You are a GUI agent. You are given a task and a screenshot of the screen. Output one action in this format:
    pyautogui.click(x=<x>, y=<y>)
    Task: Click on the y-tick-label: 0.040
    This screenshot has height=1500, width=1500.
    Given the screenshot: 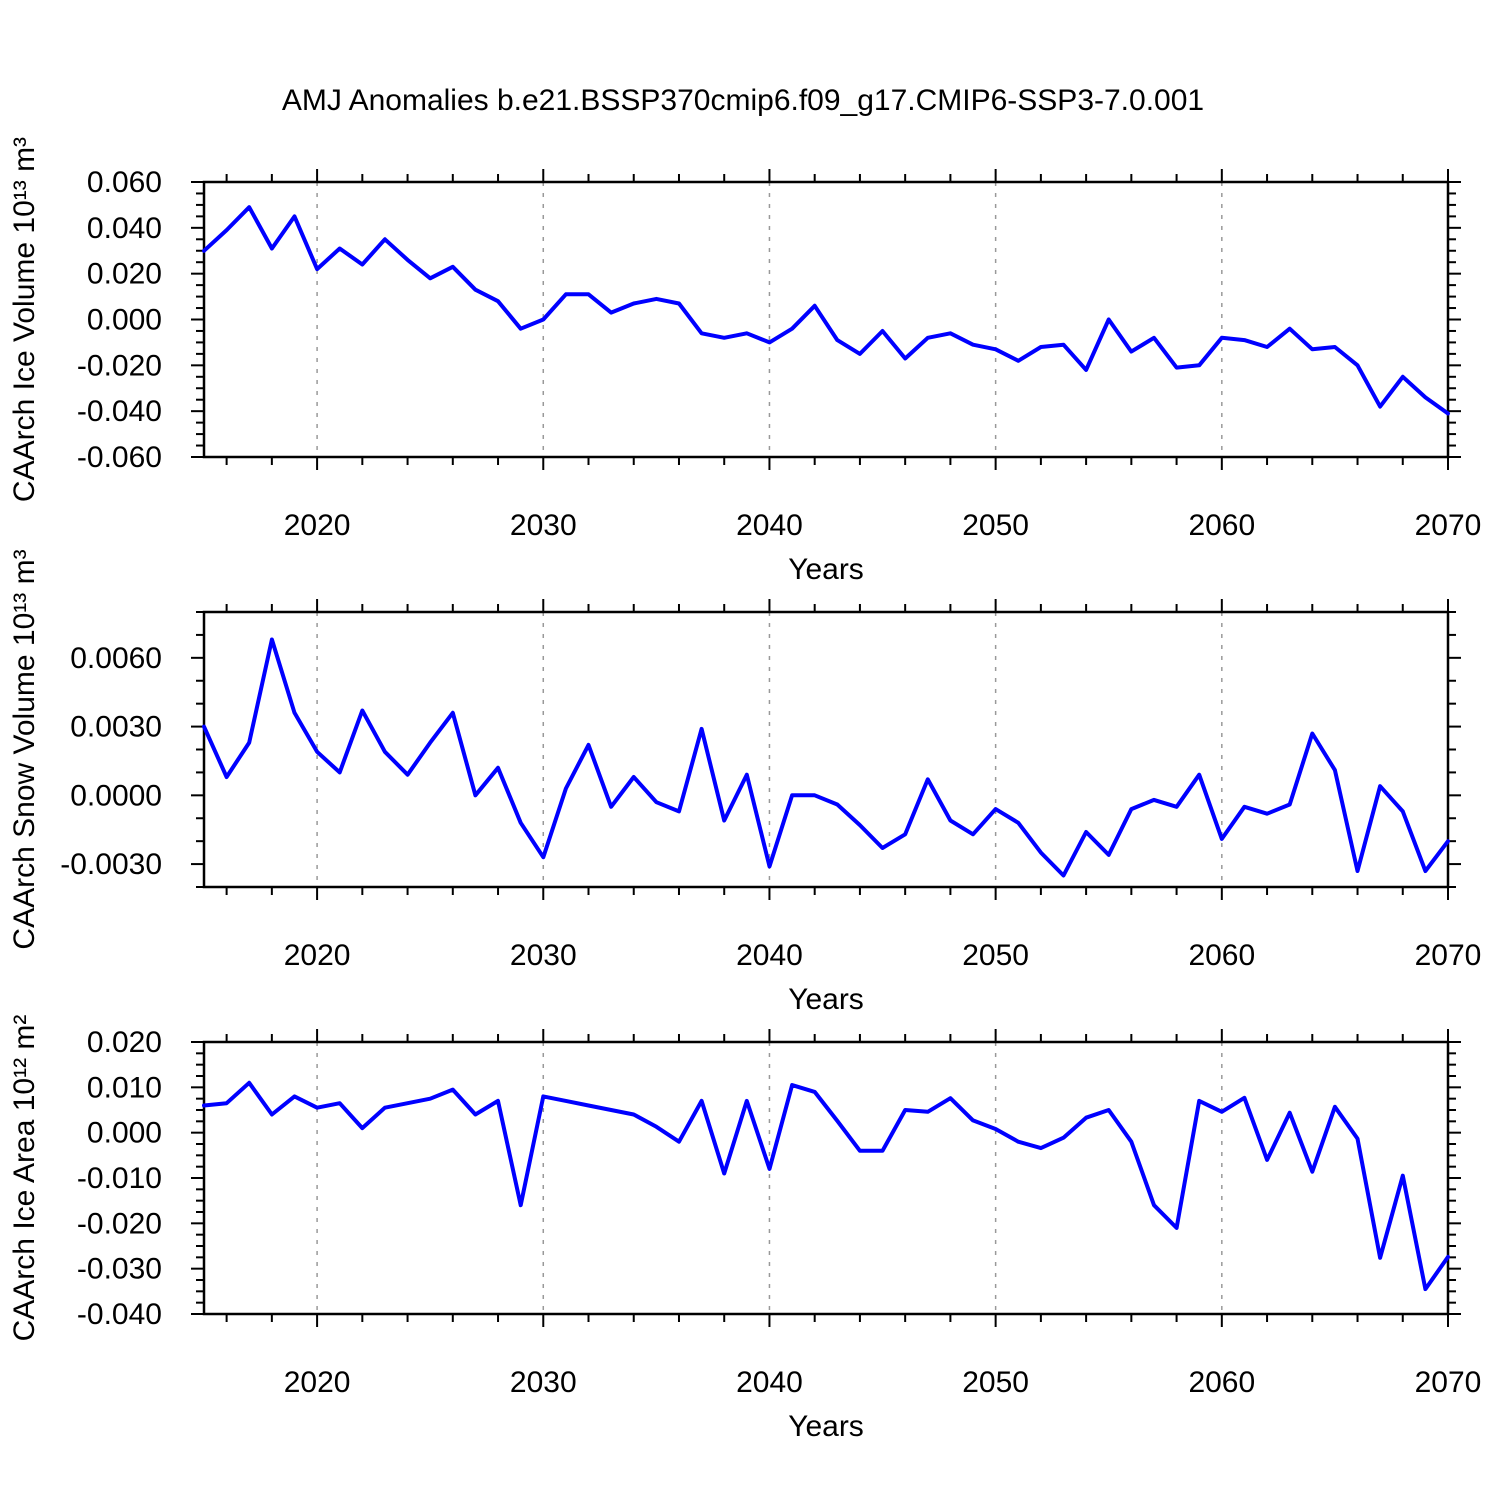 What is the action you would take?
    pyautogui.click(x=124, y=228)
    